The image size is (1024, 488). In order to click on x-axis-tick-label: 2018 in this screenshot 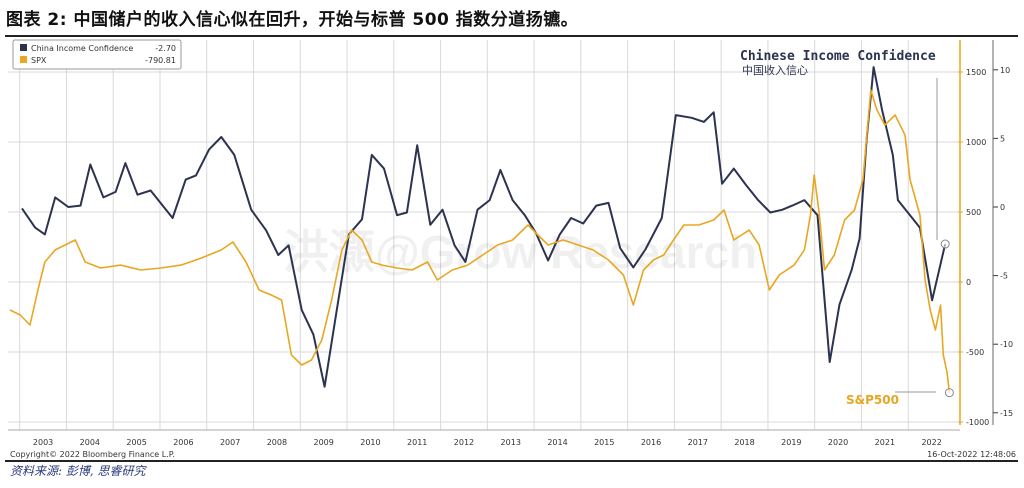, I will do `click(744, 442)`.